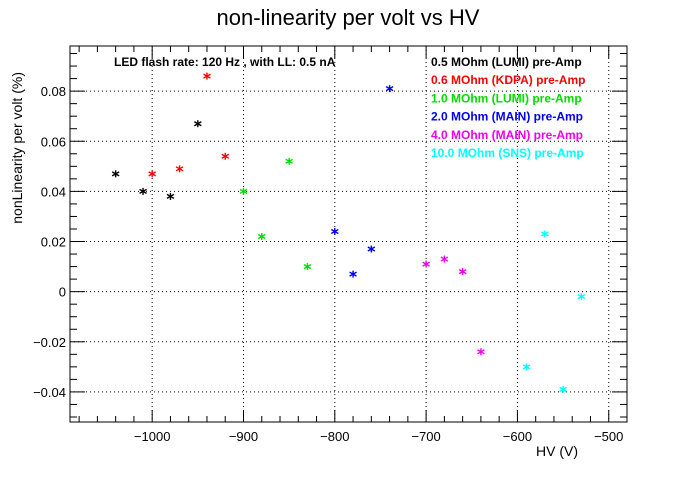 This screenshot has height=477, width=696. Describe the element at coordinates (506, 98) in the screenshot. I see `legend-entry: 1.0 MOhm (LUMI) pre-Amp` at that location.